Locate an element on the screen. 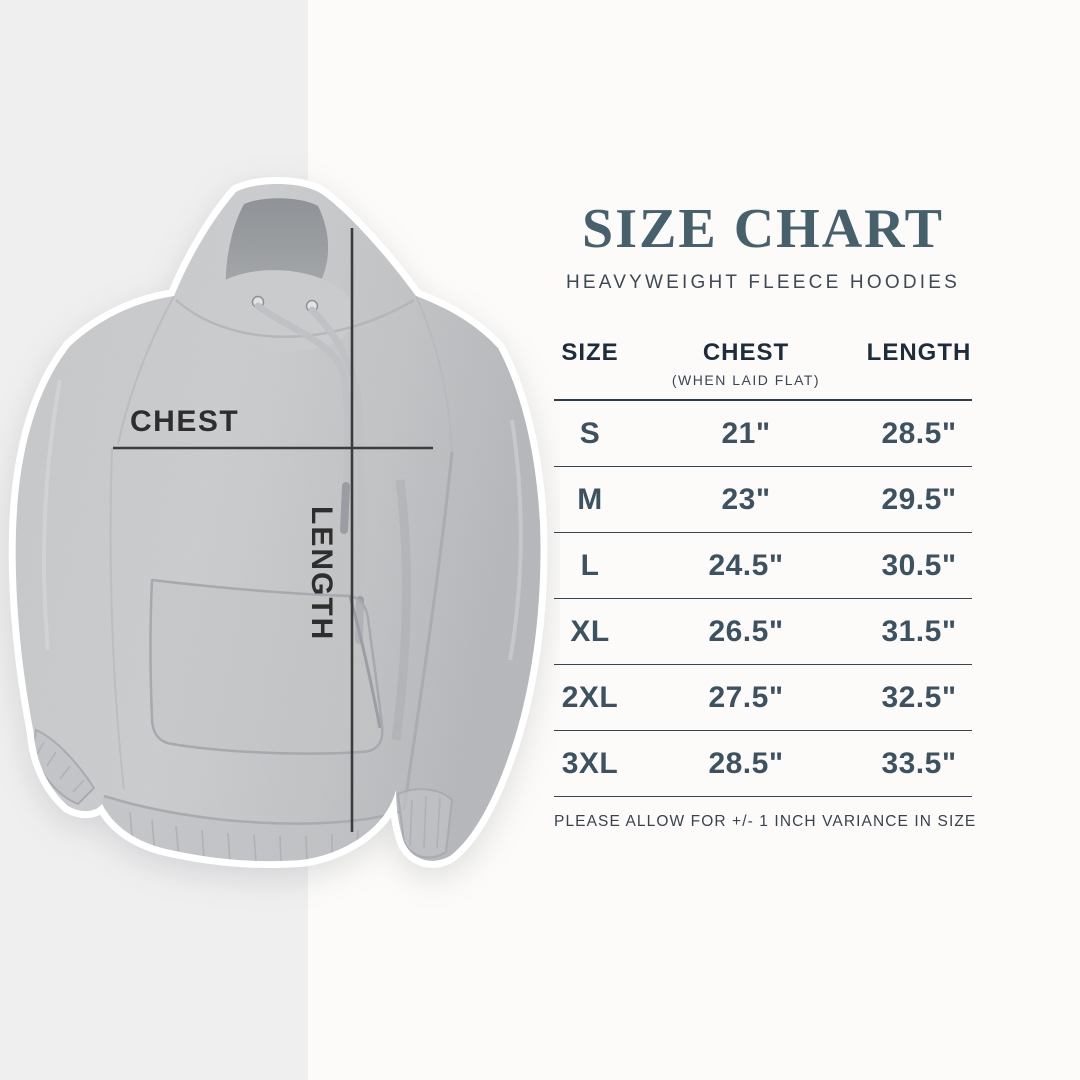  cuff-left-ribbing is located at coordinates (60, 767).